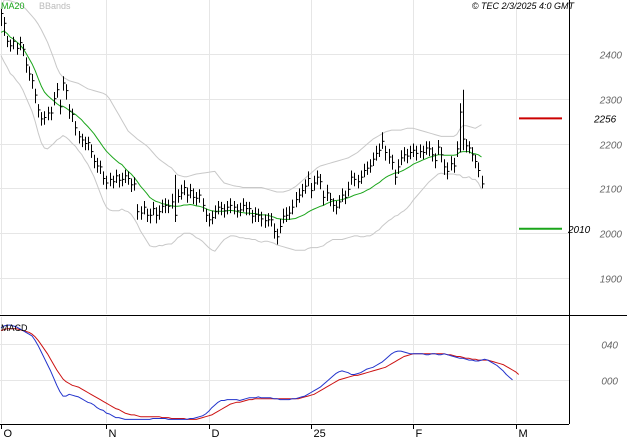  What do you see at coordinates (609, 382) in the screenshot?
I see `macd-y-tick-label: 000` at bounding box center [609, 382].